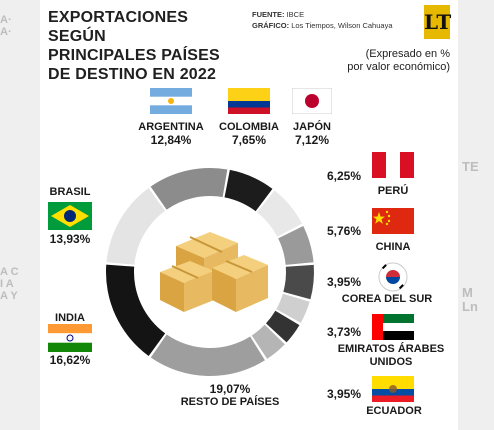 The height and width of the screenshot is (430, 494). Describe the element at coordinates (248, 190) in the screenshot. I see `donut-slice-colombia` at that location.